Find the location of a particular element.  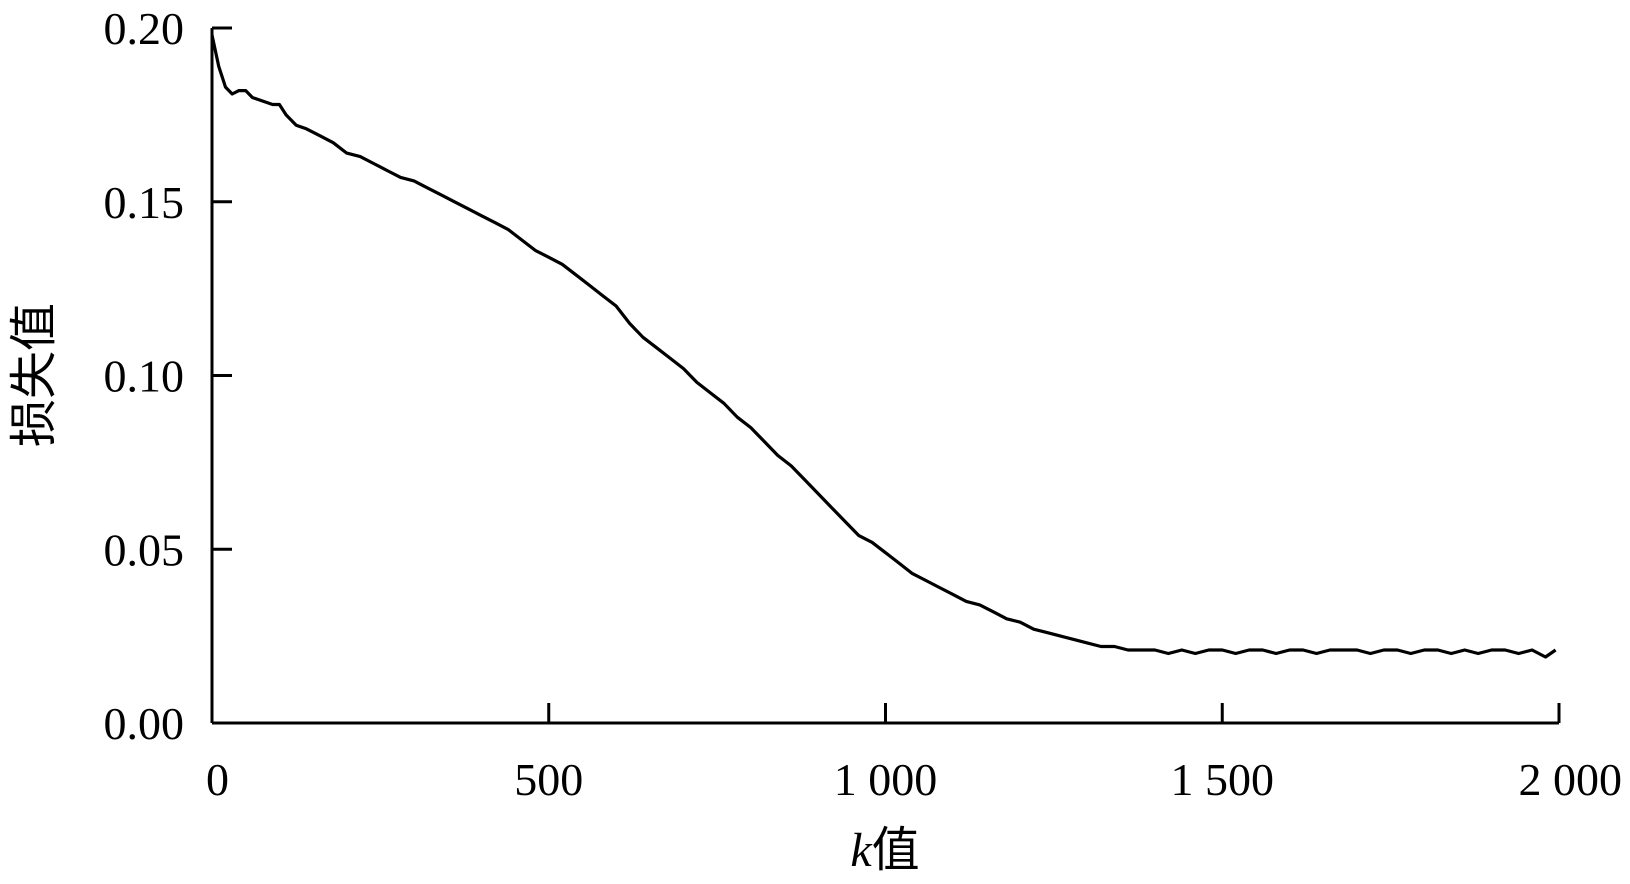

y-ticks: 0.00 0.05 0.10 0.15 0.20 is located at coordinates (168, 376).